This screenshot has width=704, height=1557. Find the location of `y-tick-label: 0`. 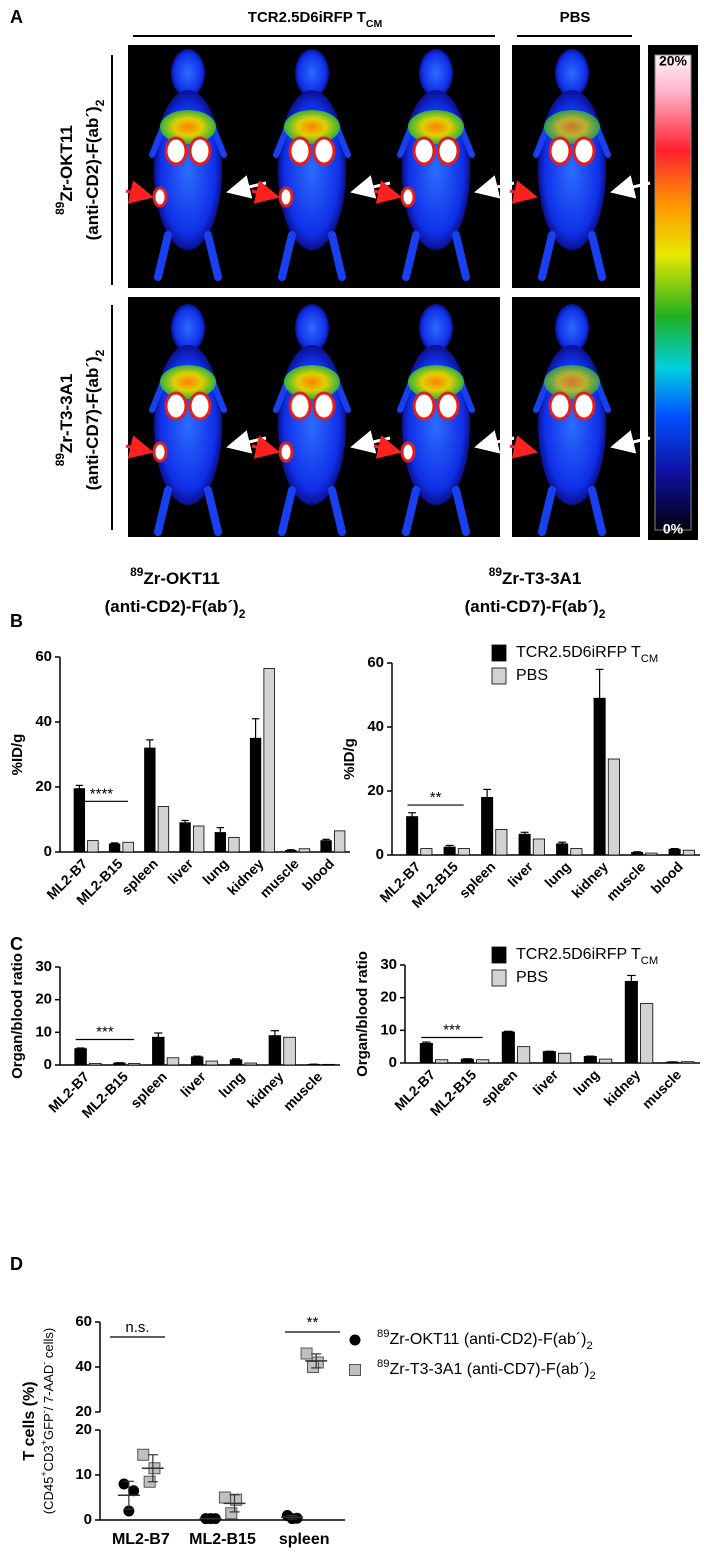

y-tick-label: 0 is located at coordinates (88, 1519).